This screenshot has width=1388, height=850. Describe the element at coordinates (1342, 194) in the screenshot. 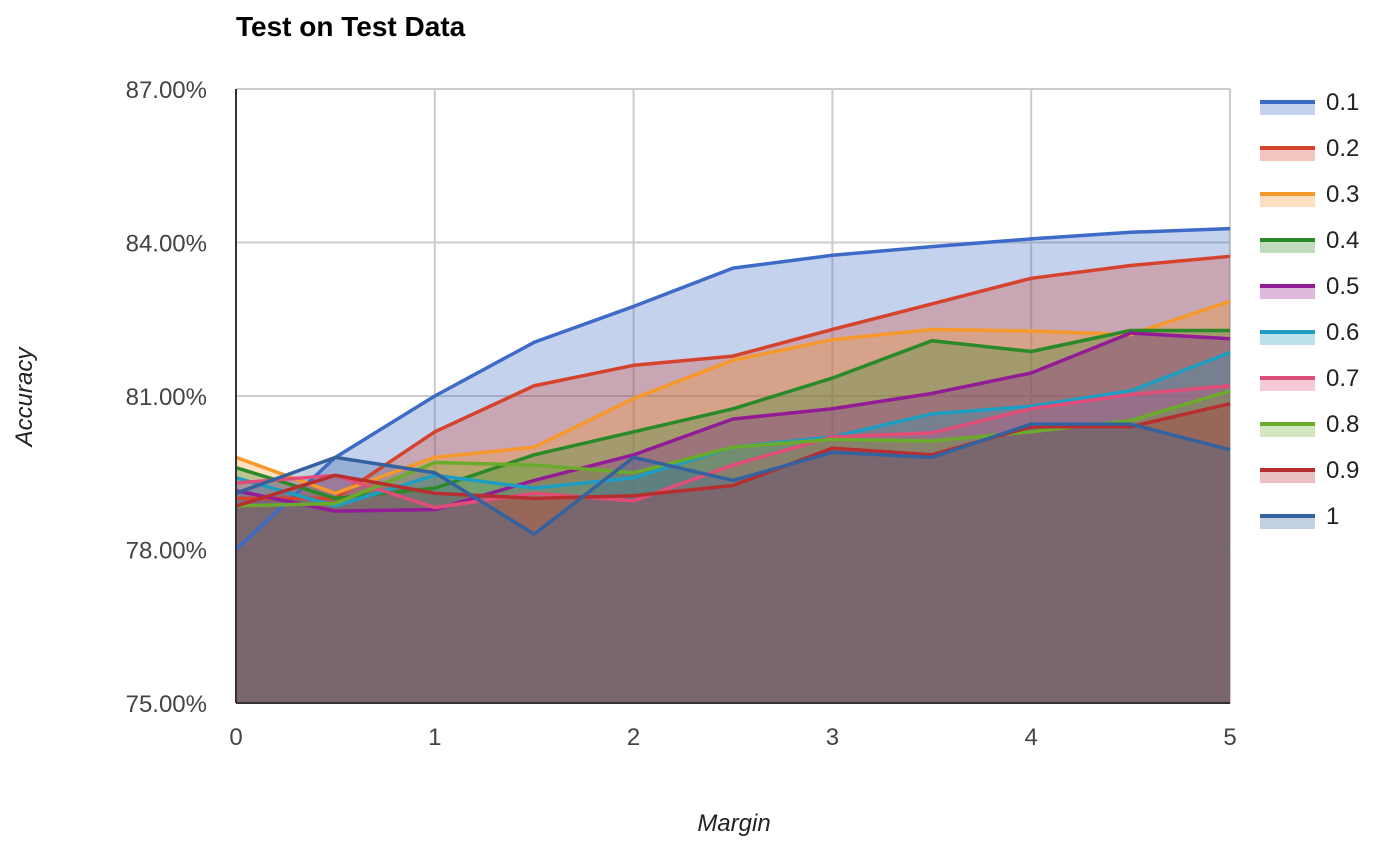

I see `legend-label: 0.3` at that location.